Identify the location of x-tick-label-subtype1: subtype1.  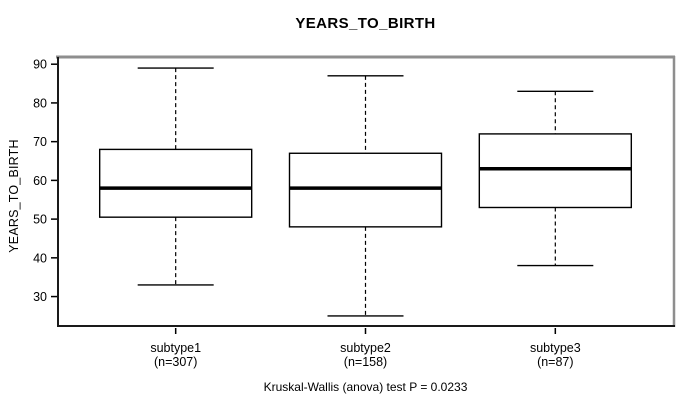
(175, 348).